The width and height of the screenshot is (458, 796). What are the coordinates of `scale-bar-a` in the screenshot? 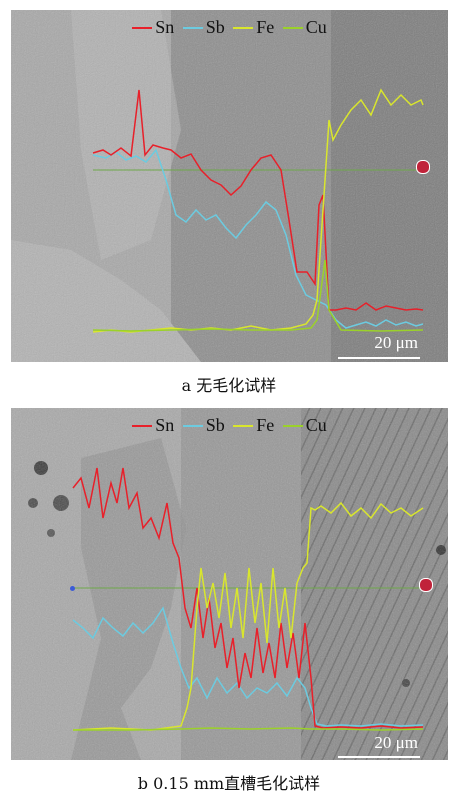 It's located at (379, 358).